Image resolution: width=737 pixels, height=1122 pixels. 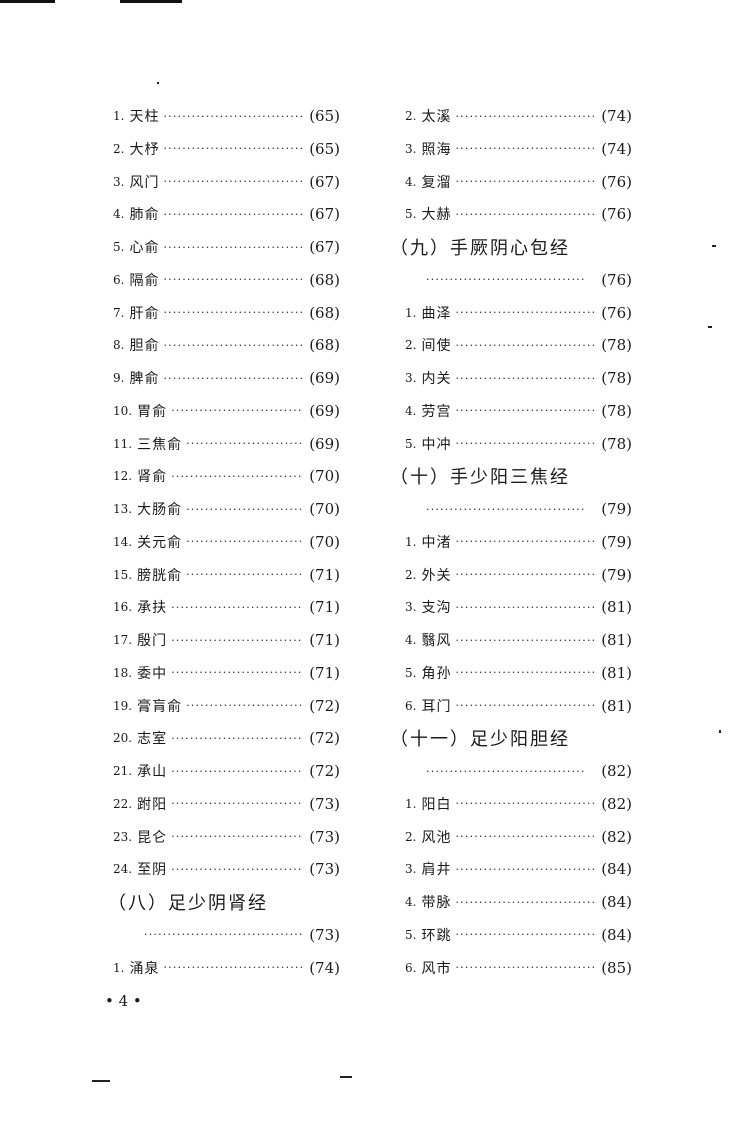 I want to click on toc-section-heading: （十）手少阳三焦经, so click(x=511, y=476).